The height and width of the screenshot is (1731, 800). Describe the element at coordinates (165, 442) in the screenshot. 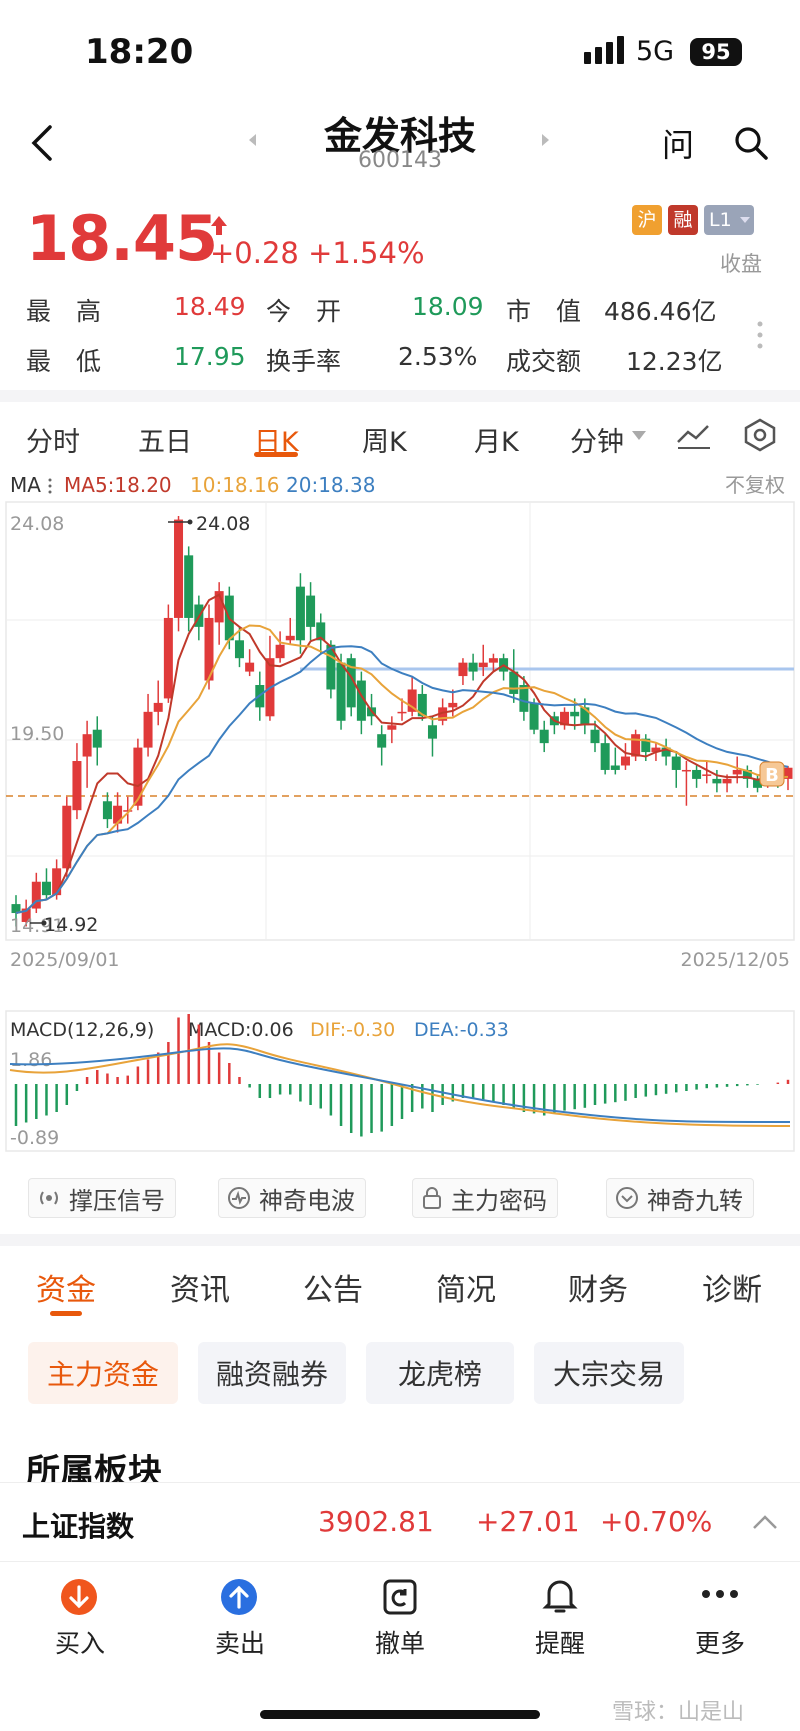

I see `tab-five-day: 五日` at that location.